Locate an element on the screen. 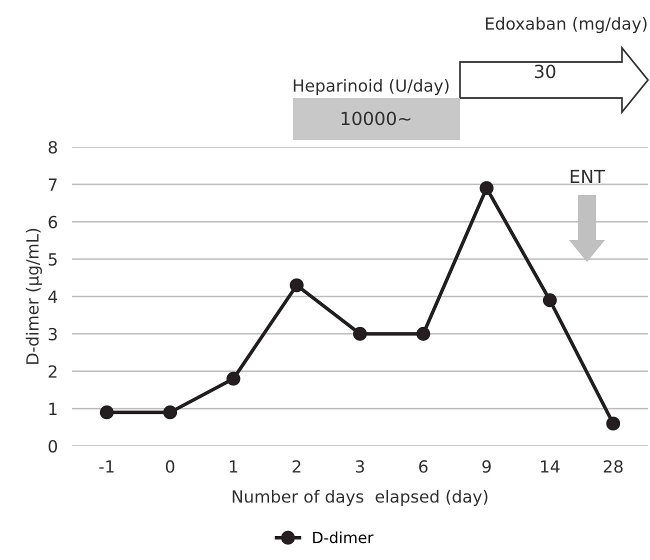 The height and width of the screenshot is (560, 650). x-tick-label: 28 is located at coordinates (613, 466).